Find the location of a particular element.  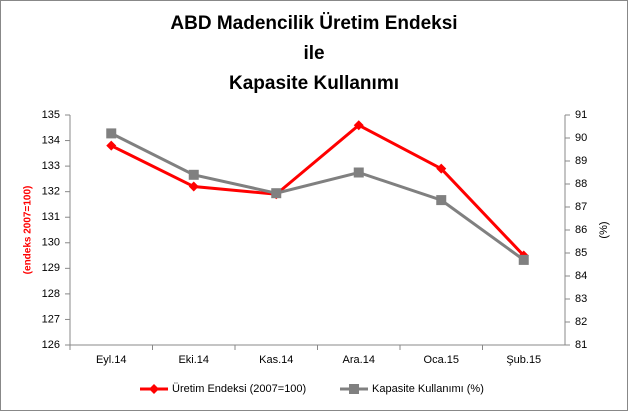

y-tick-label: 129 is located at coordinates (51, 268).